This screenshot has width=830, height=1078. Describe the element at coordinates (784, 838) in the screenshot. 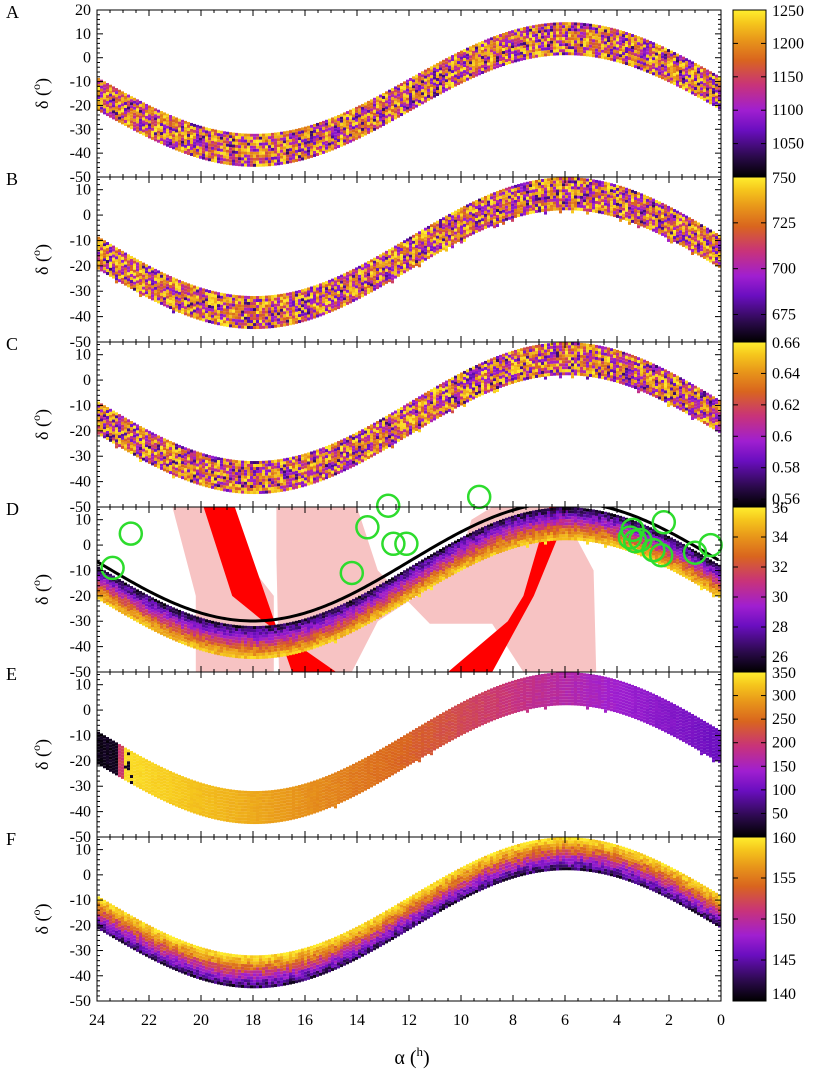

I see `colorbar-tick-label: 160` at that location.